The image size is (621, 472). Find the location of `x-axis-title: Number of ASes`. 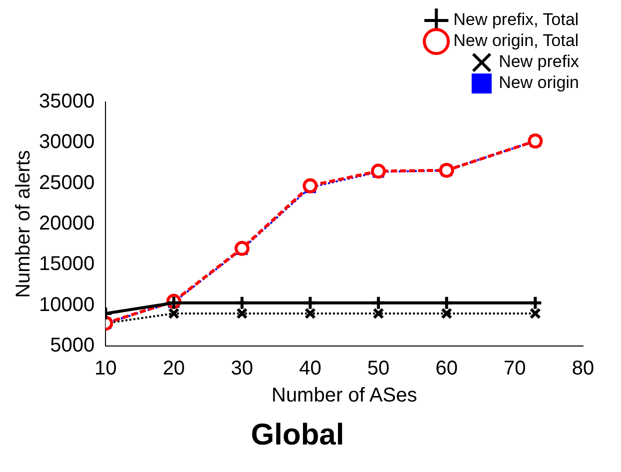

x-axis-title: Number of ASes is located at coordinates (344, 395).